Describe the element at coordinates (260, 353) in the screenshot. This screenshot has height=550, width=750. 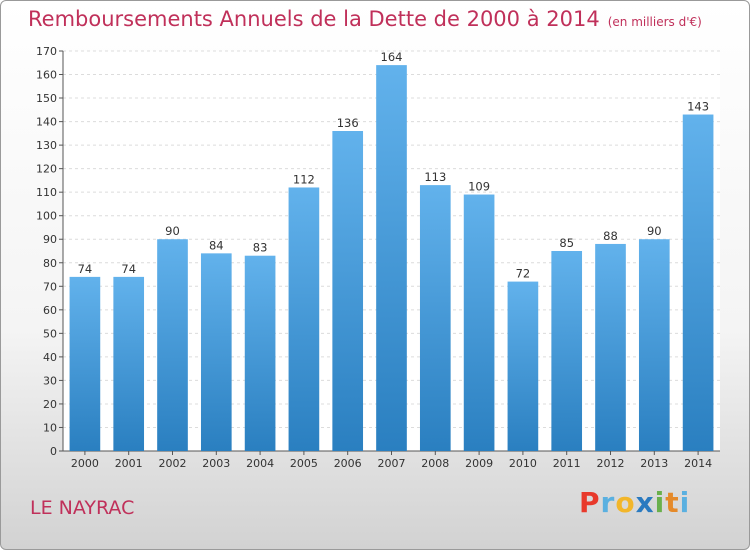
I see `bar-2004` at that location.